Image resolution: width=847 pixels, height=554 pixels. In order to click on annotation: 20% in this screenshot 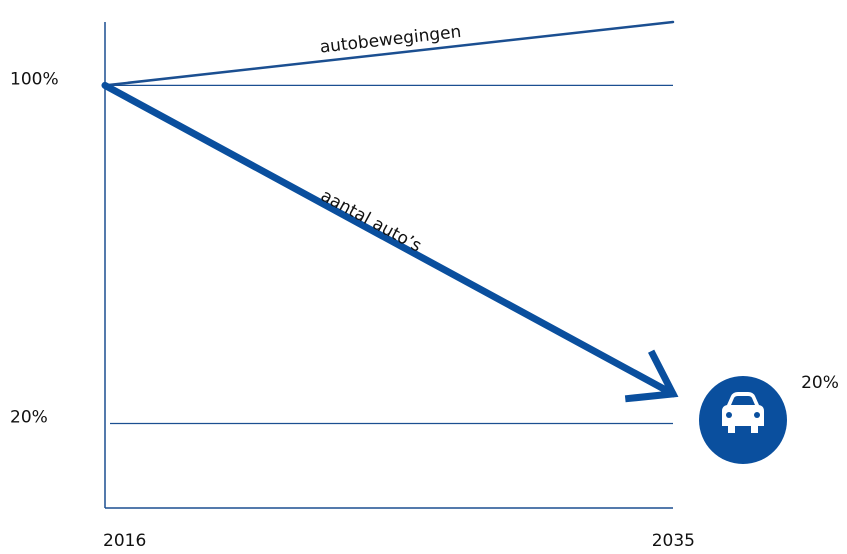, I will do `click(820, 383)`.